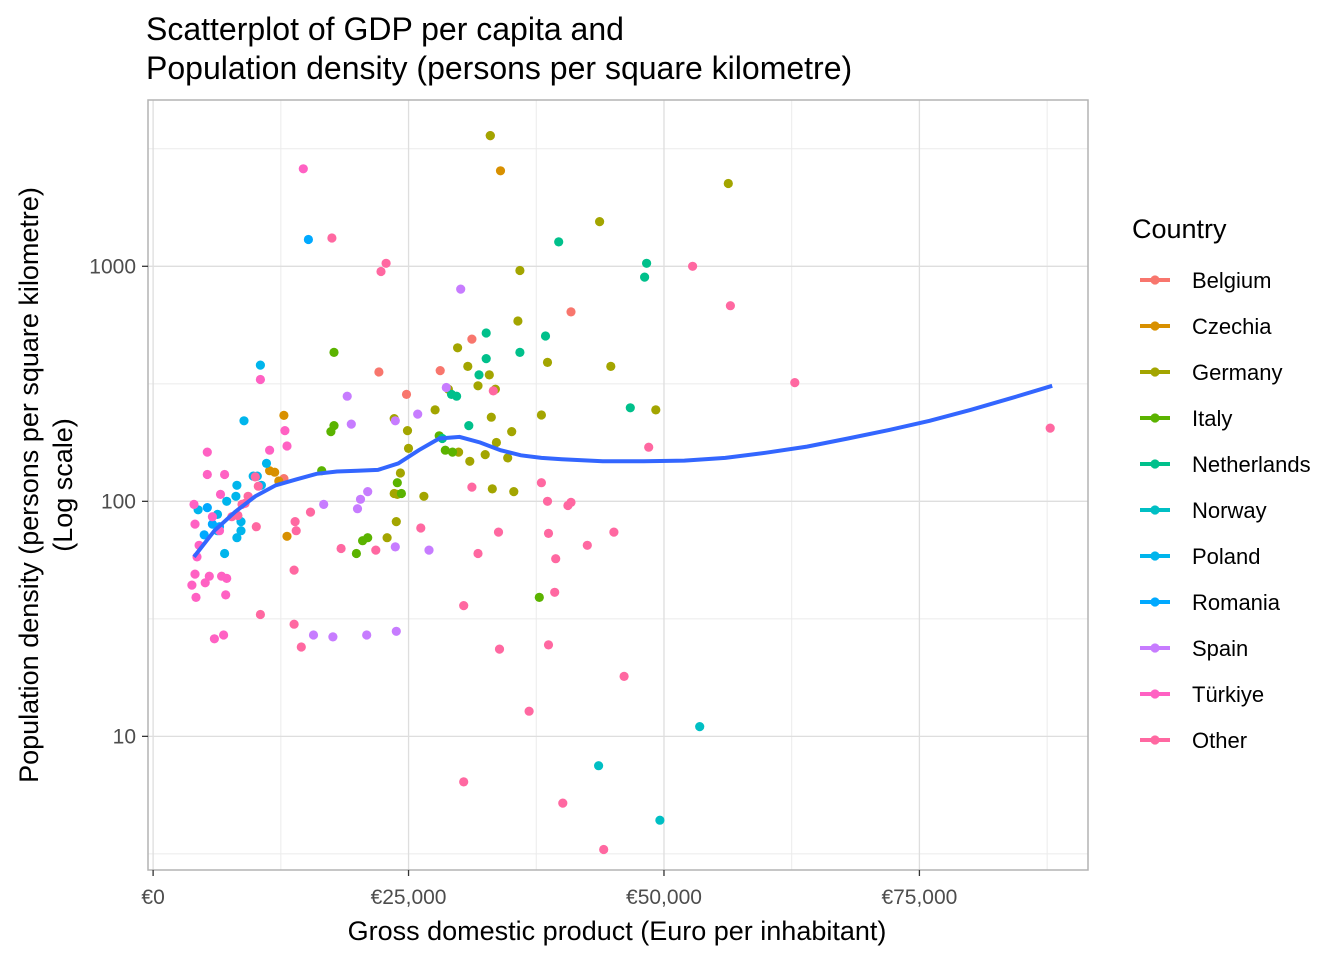 The width and height of the screenshot is (1344, 960). What do you see at coordinates (212, 524) in the screenshot?
I see `point-romania` at bounding box center [212, 524].